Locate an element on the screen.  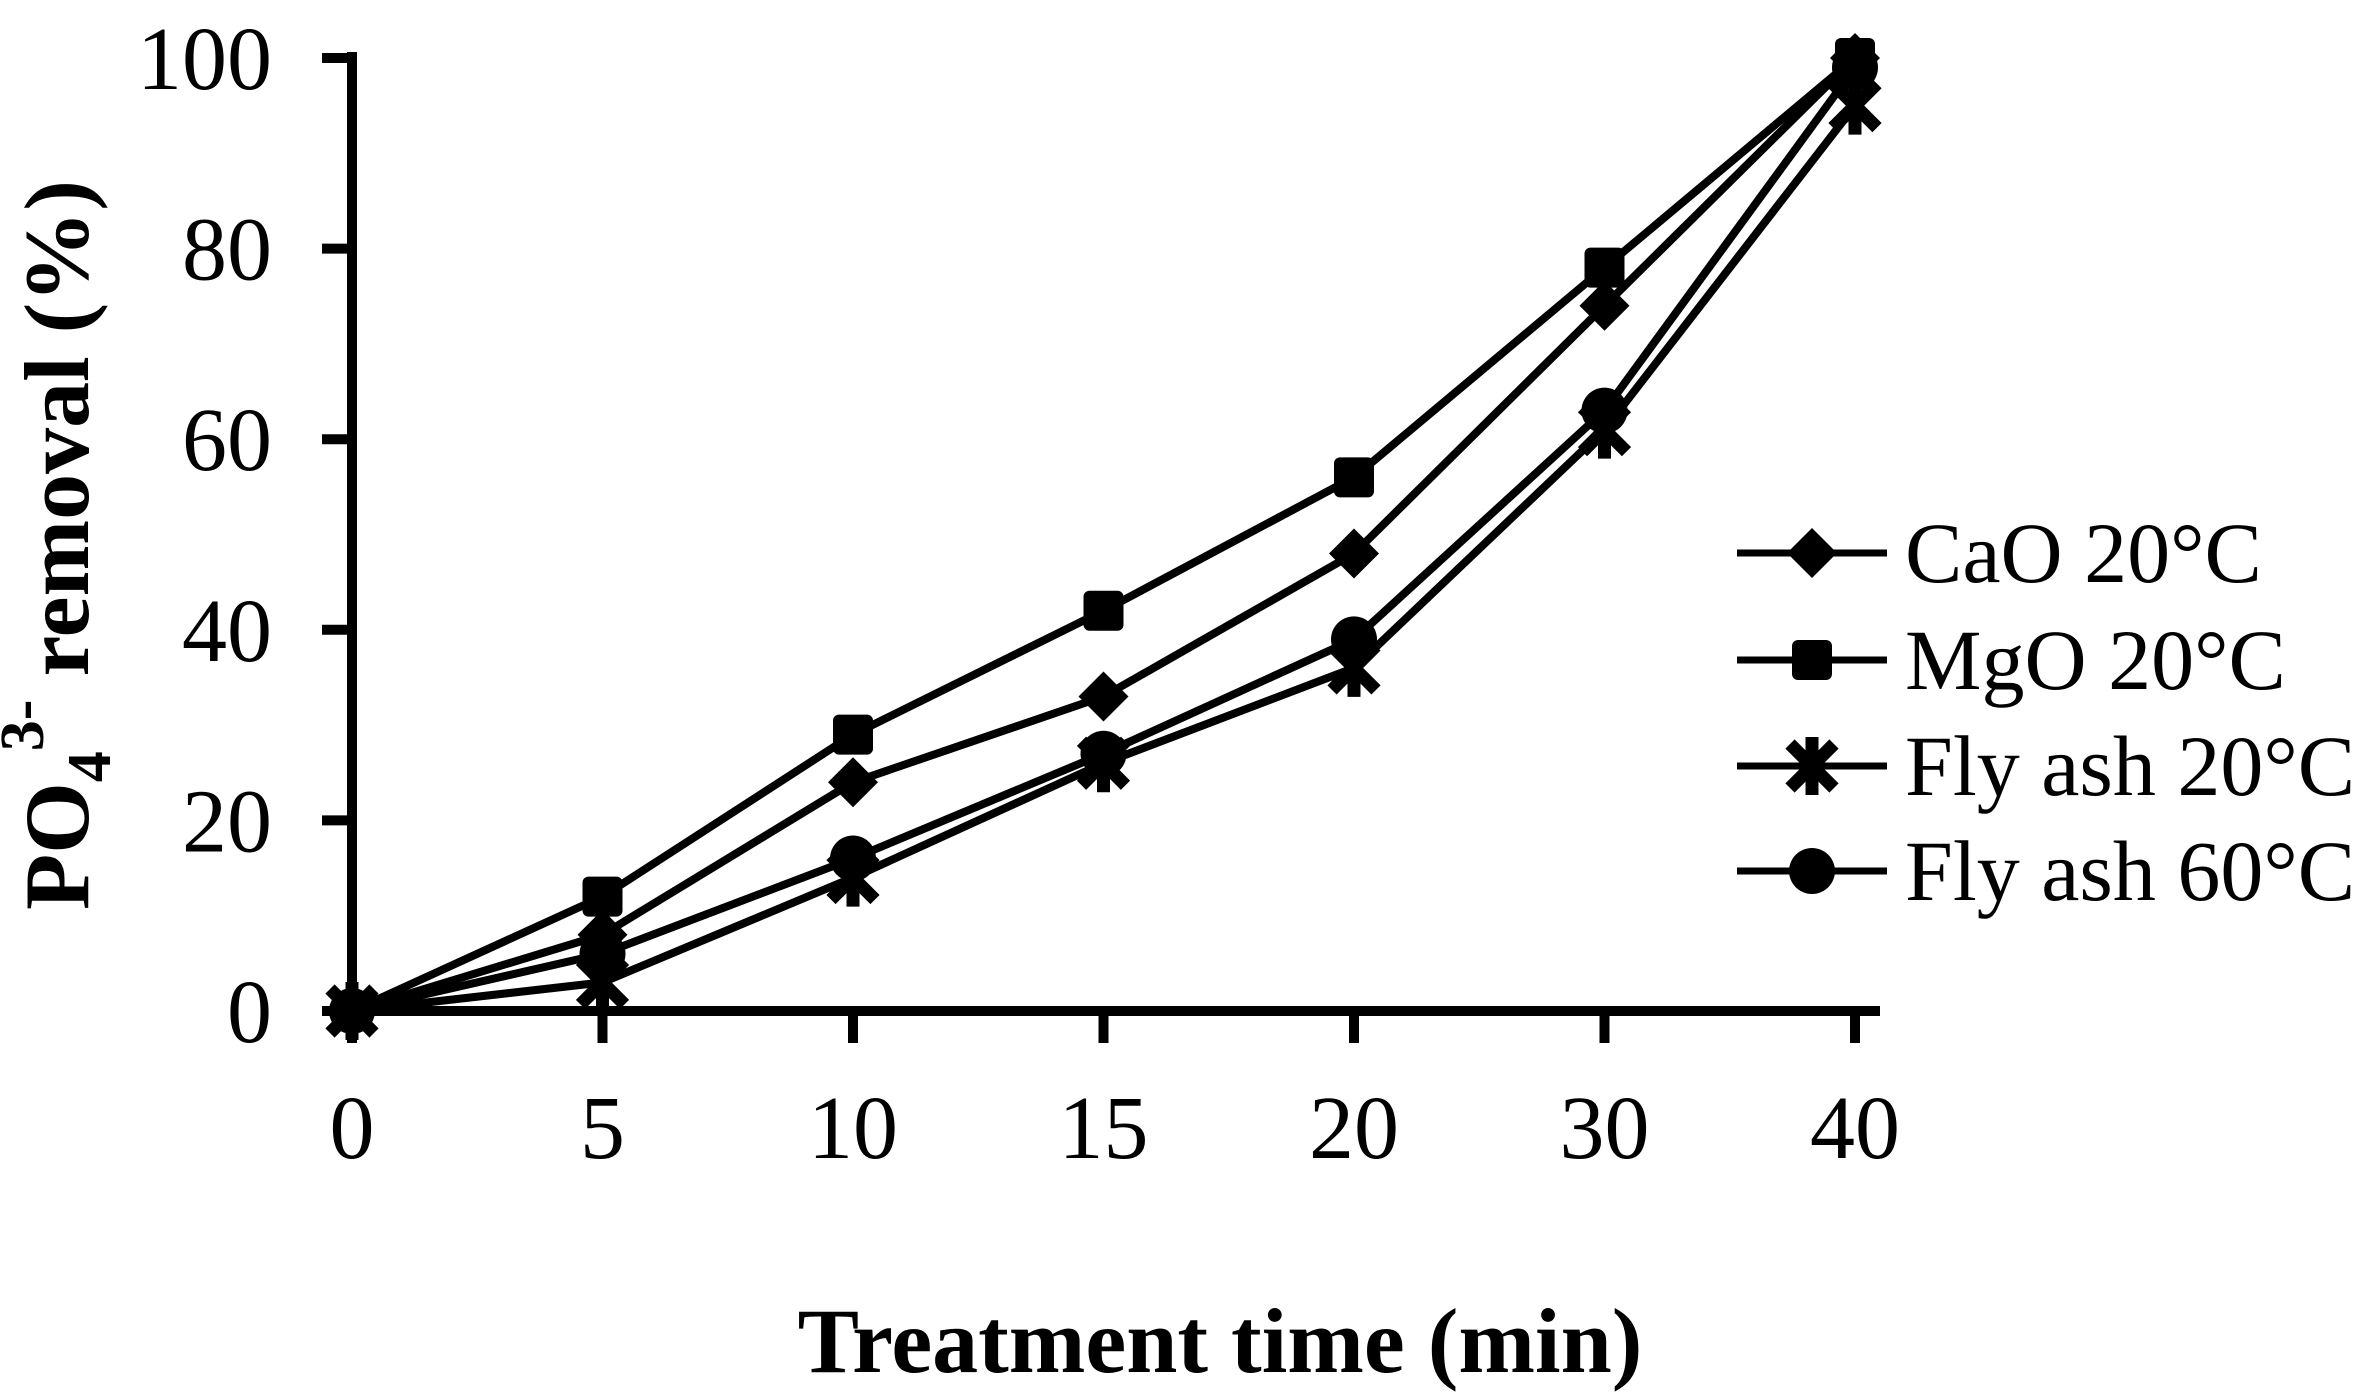
legend-item-fly-ash-60-c: Fly ash 60°C is located at coordinates (2046, 871).